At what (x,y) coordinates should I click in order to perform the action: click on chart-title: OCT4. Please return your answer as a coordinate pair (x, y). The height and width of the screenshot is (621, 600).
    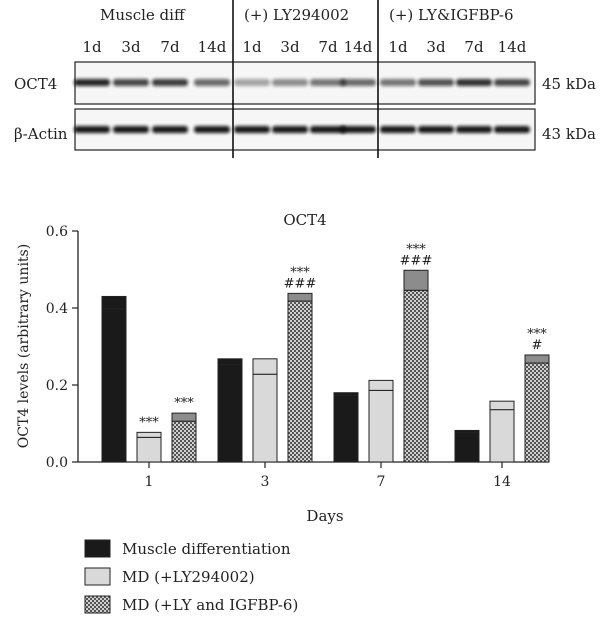
    Looking at the image, I should click on (304, 220).